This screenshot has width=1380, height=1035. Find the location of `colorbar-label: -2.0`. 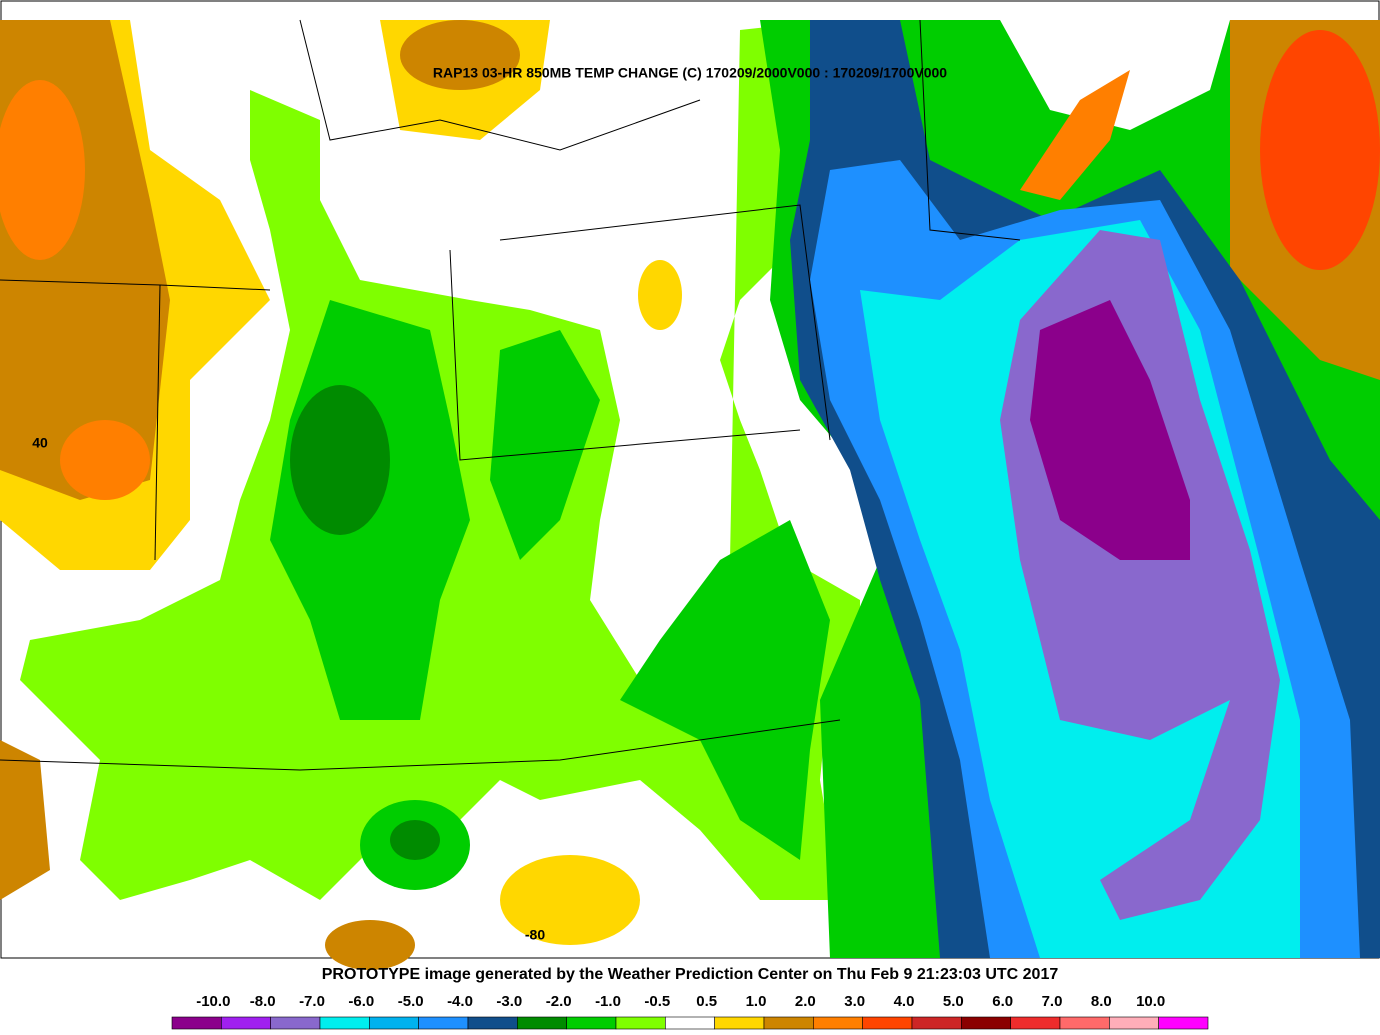

colorbar-label: -2.0 is located at coordinates (559, 1001).